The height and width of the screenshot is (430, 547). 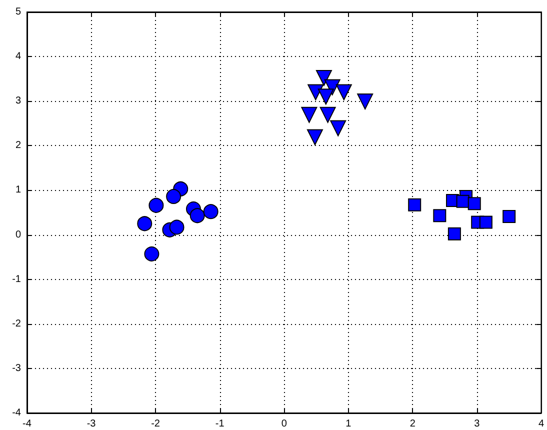 What do you see at coordinates (18, 101) in the screenshot?
I see `y-tick-label: 3` at bounding box center [18, 101].